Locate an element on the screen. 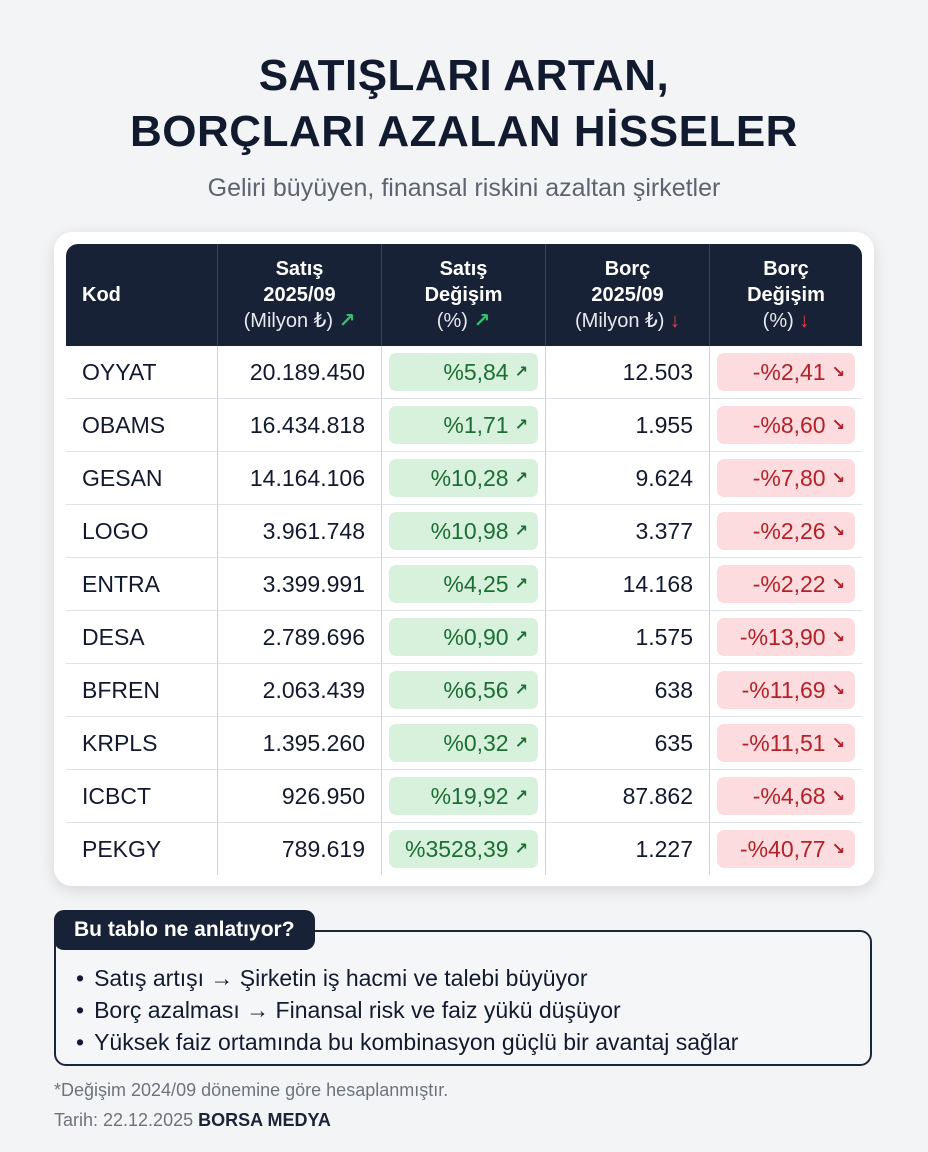  cell-satis-degisim: %6,56 ↗ is located at coordinates (464, 690).